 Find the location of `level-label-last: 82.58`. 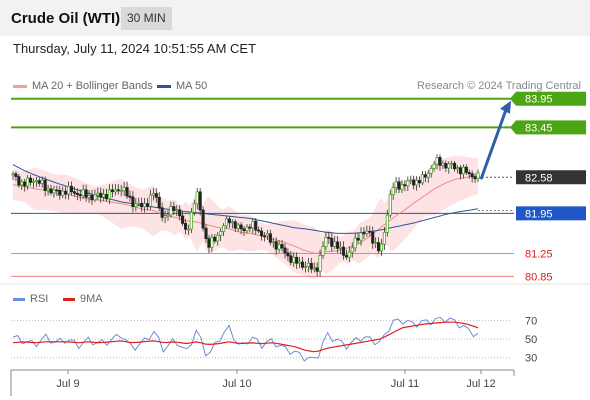

level-label-last: 82.58 is located at coordinates (539, 178).